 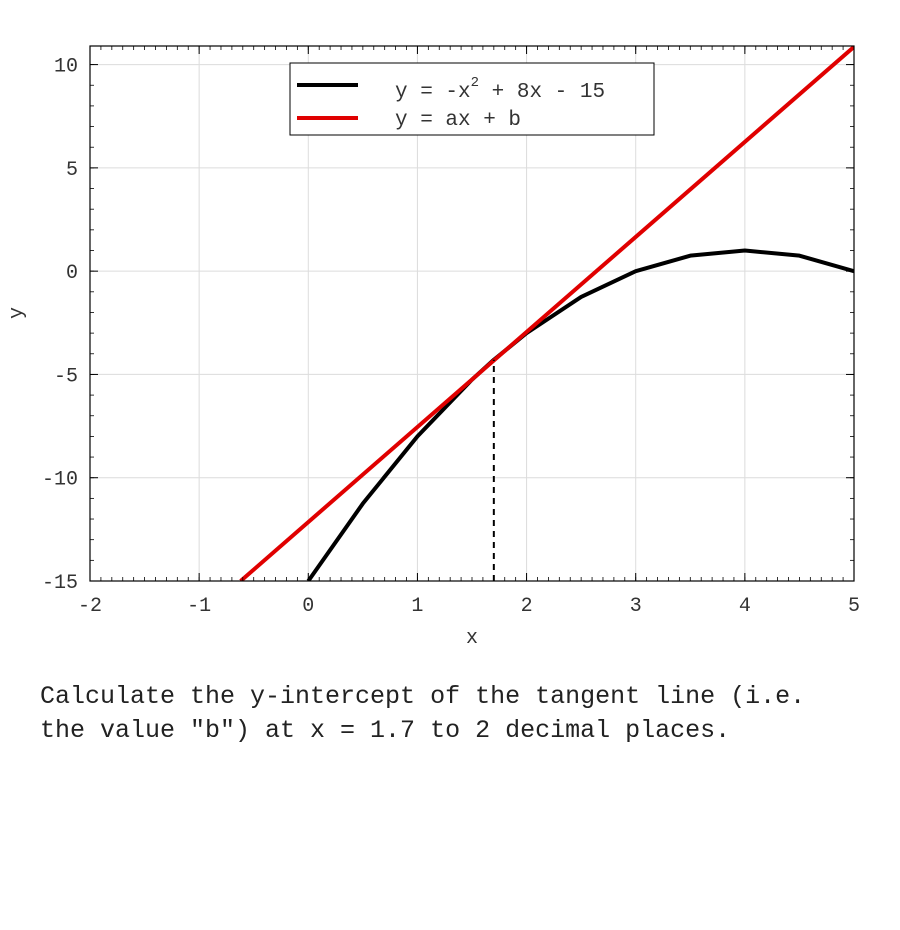 What do you see at coordinates (72, 273) in the screenshot?
I see `y-tick-label: 0` at bounding box center [72, 273].